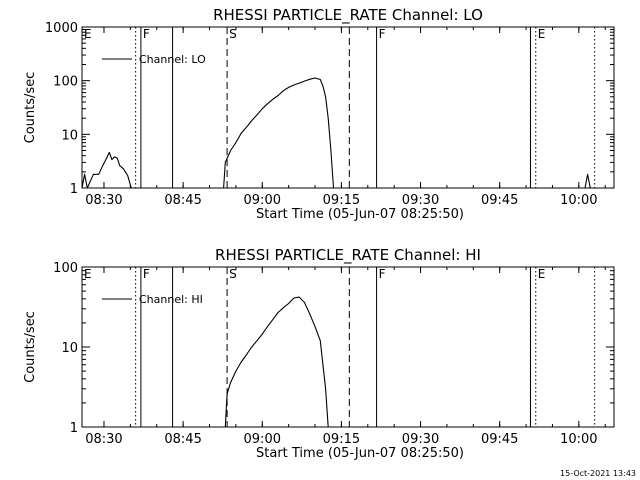 The image size is (640, 480). Describe the element at coordinates (348, 15) in the screenshot. I see `chart-title: RHESSI PARTICLE_RATE Channel: LO` at that location.